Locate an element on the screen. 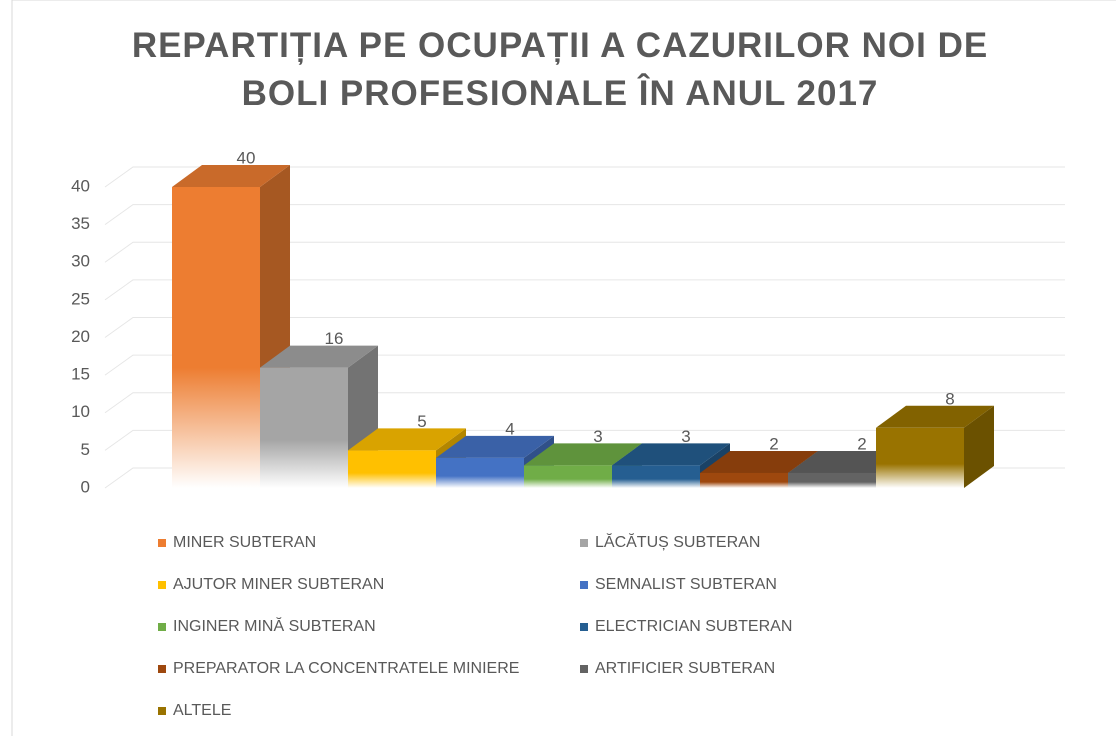 The height and width of the screenshot is (736, 1116). y-tick-label: 0 is located at coordinates (85, 486).